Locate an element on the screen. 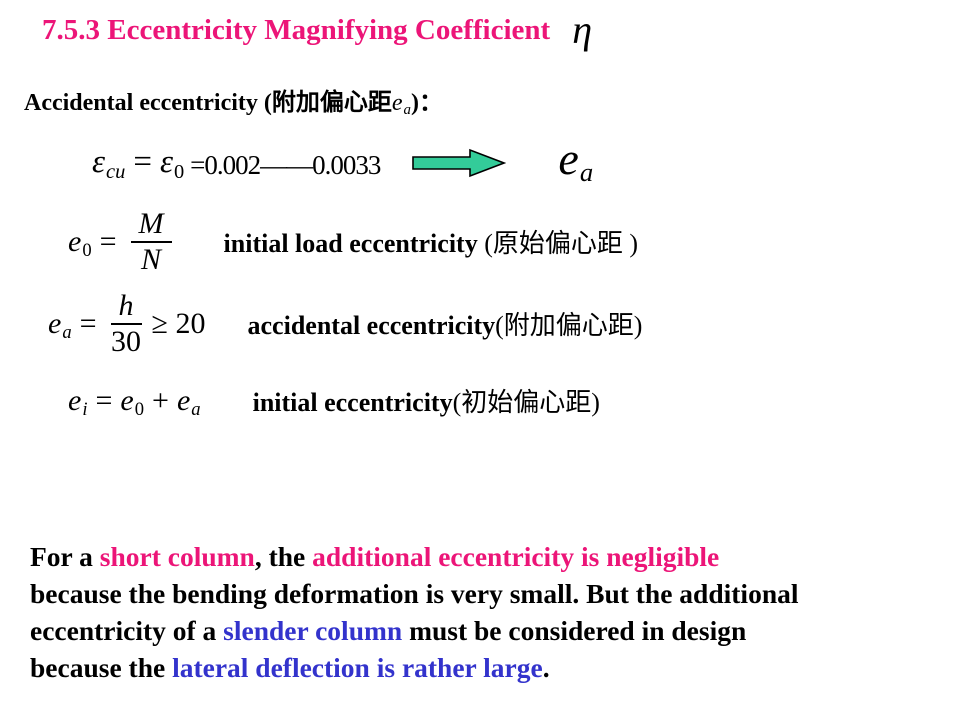  fraction-denominator: N is located at coordinates (151, 259).